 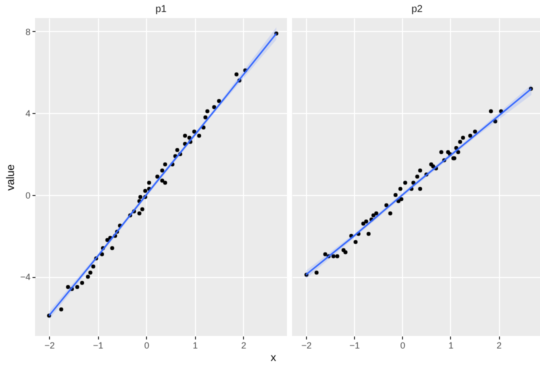 I want to click on y-tick-label: 8, so click(x=27, y=31).